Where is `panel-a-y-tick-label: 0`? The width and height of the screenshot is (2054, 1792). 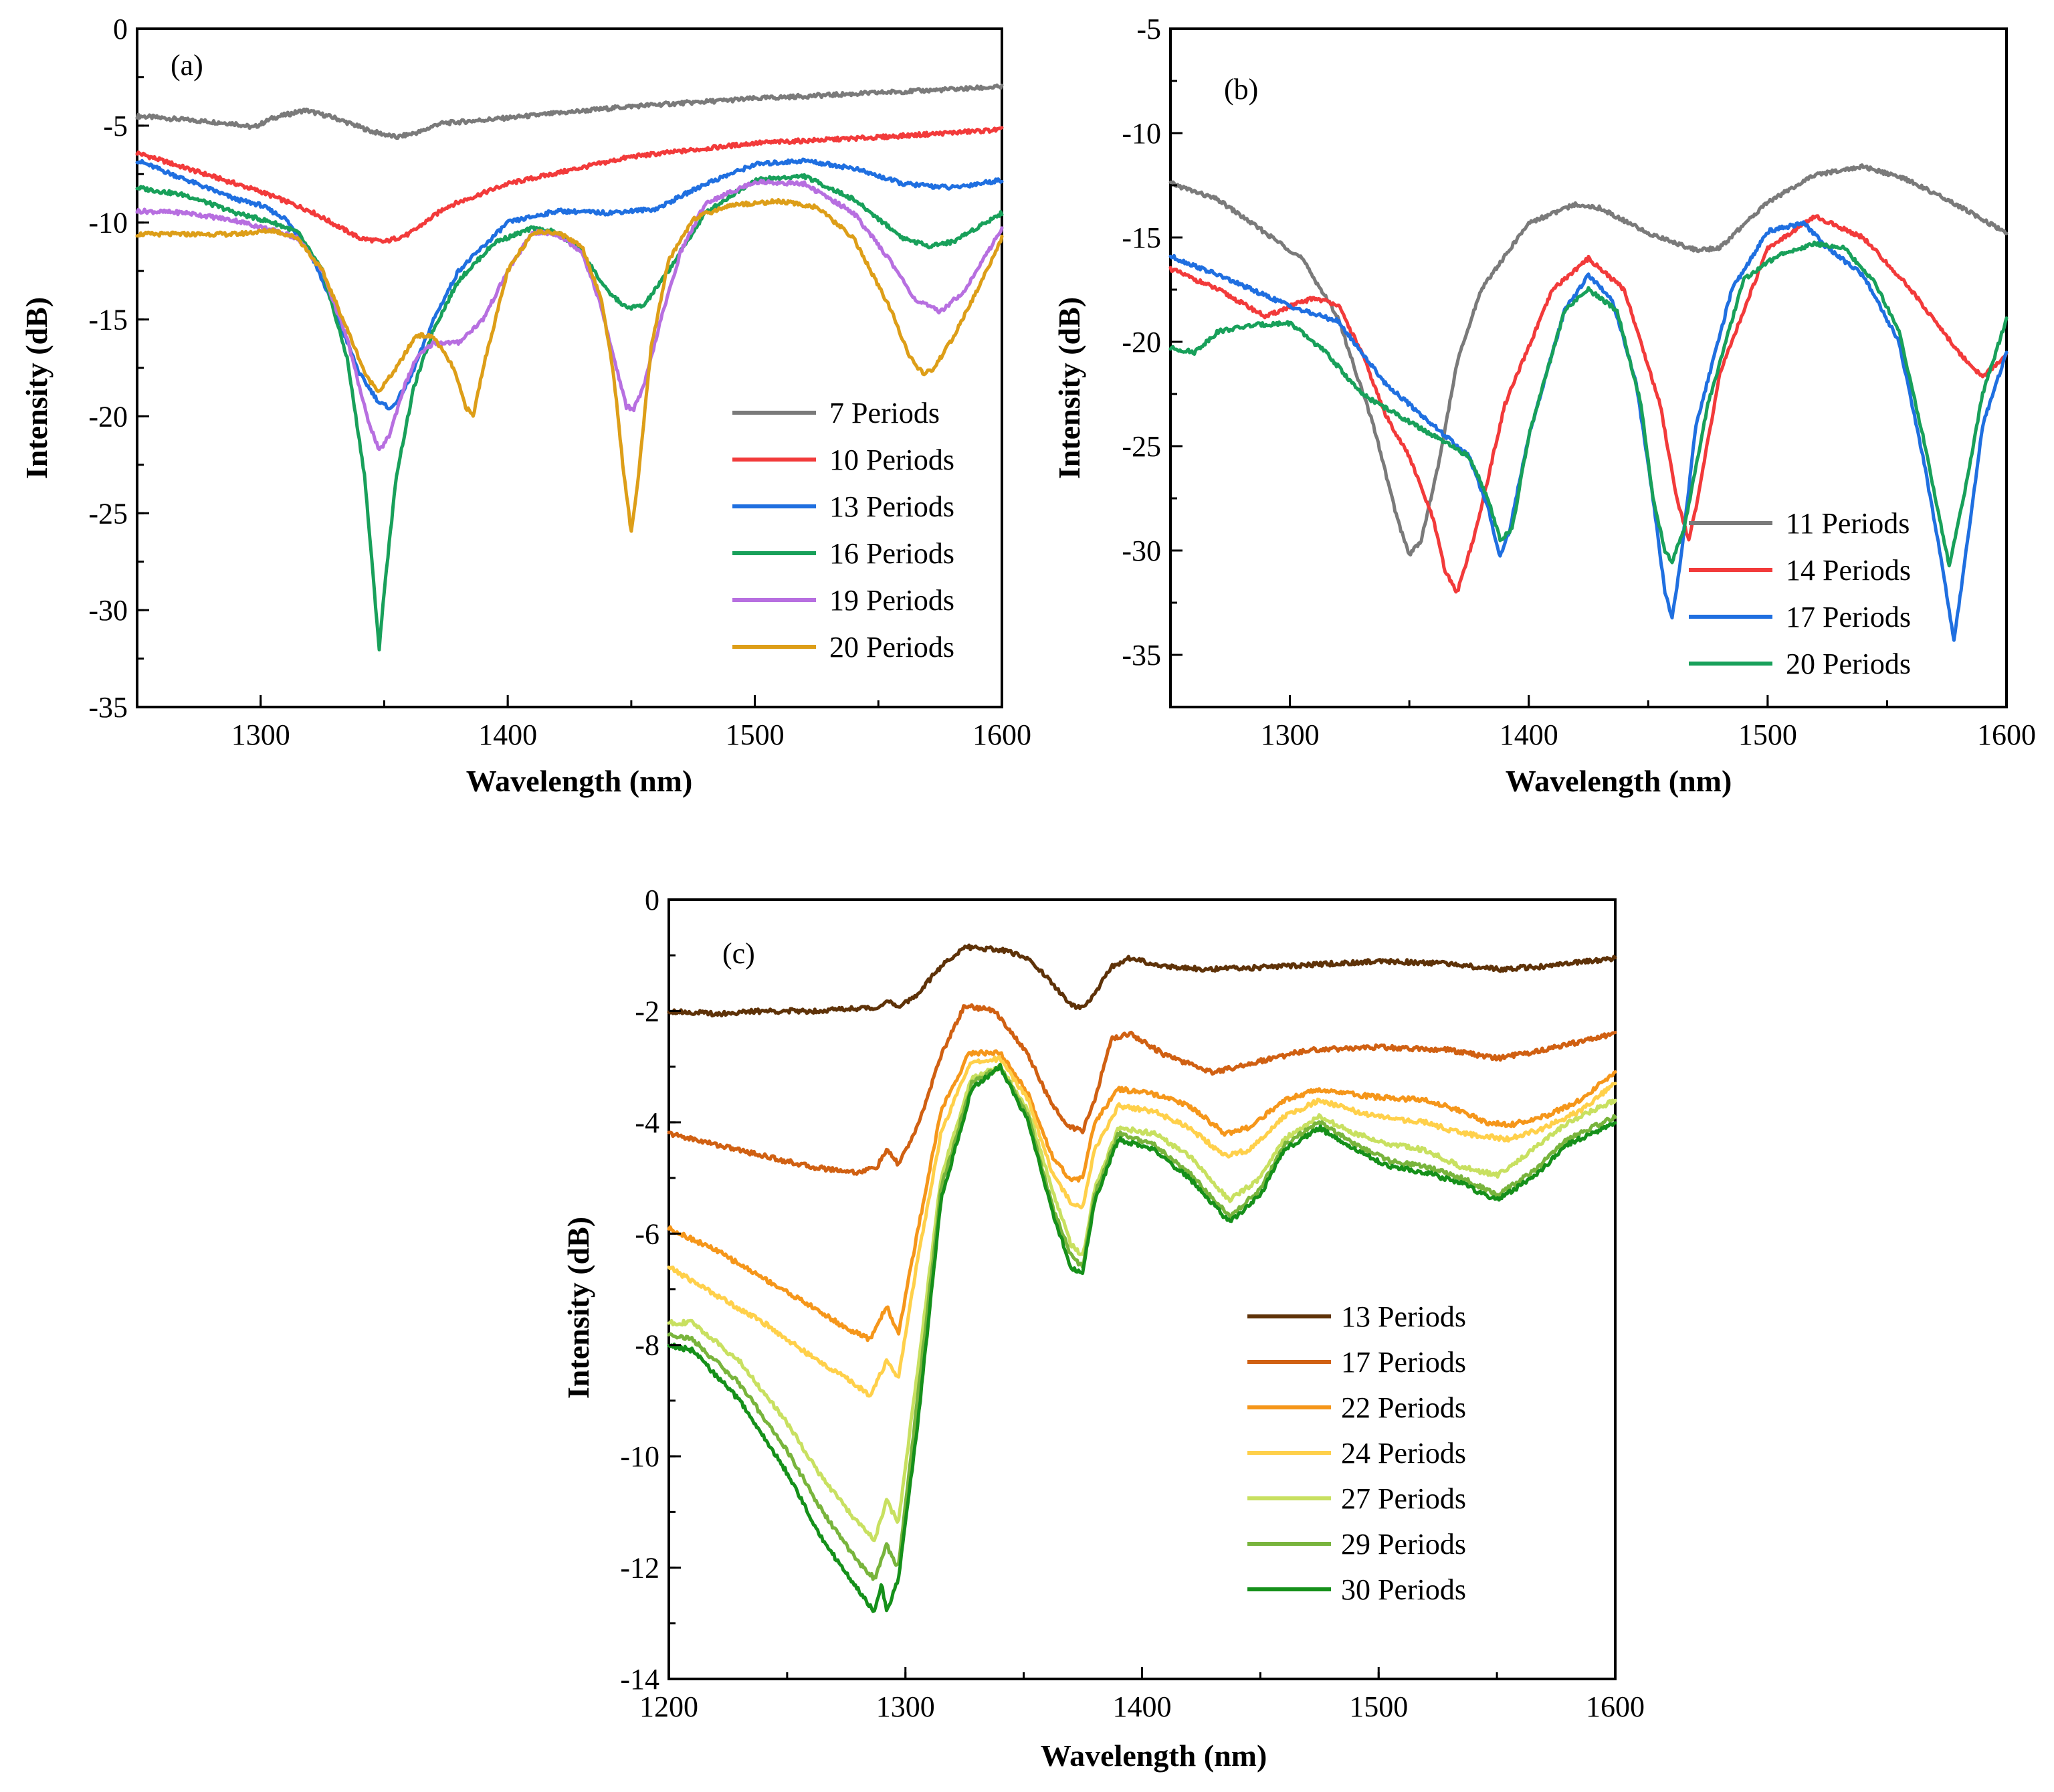 panel-a-y-tick-label: 0 is located at coordinates (121, 29).